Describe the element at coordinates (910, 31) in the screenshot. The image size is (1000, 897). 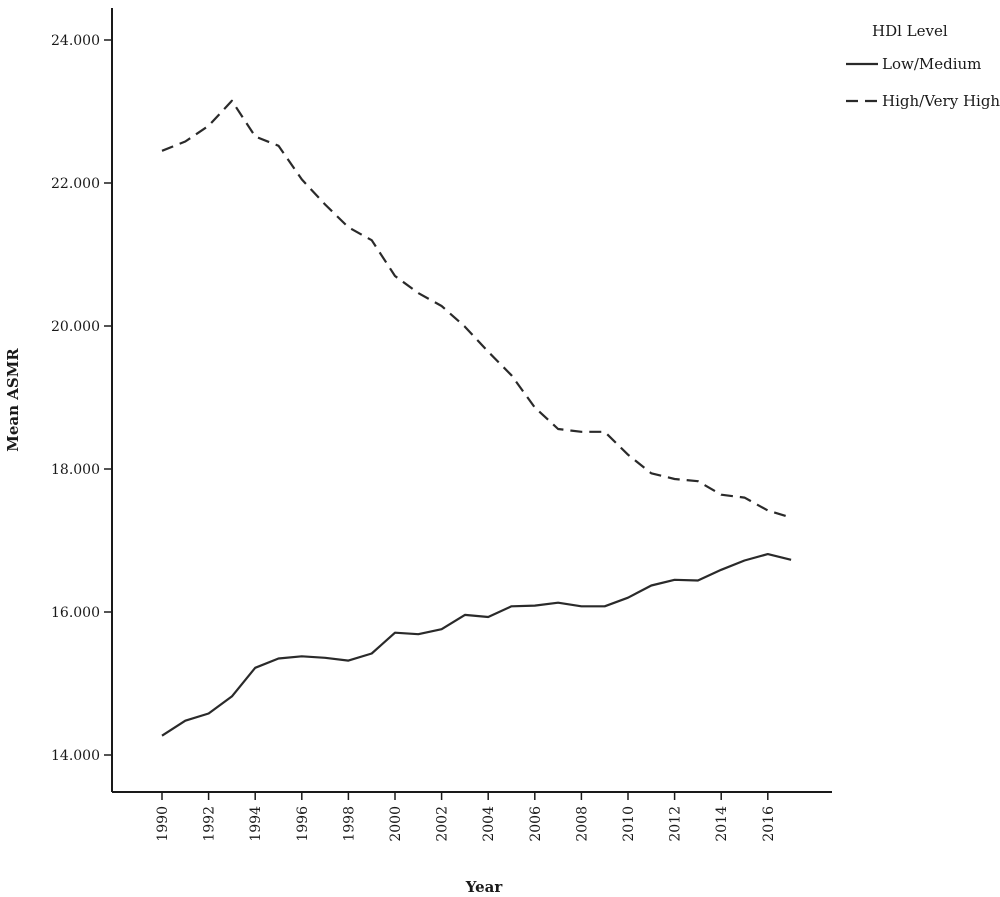
I see `legend-title: HDl Level` at that location.